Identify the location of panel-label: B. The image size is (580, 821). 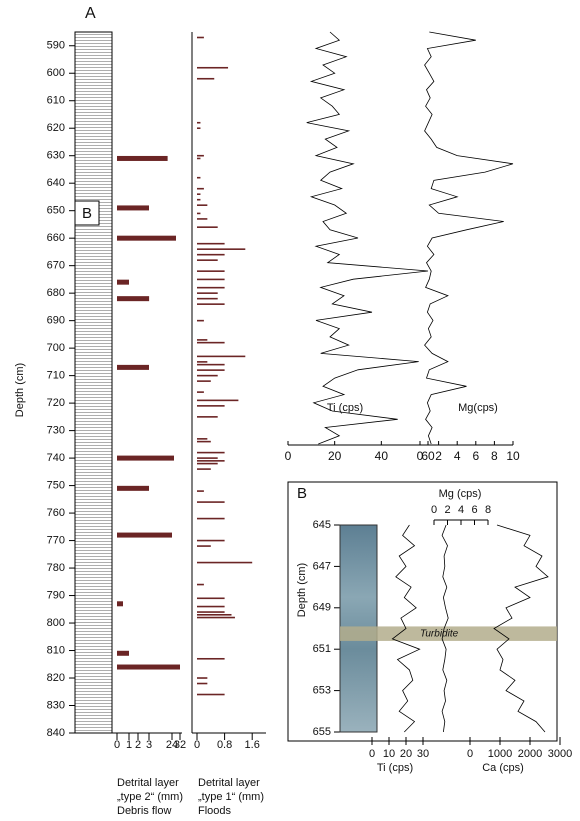
(302, 493).